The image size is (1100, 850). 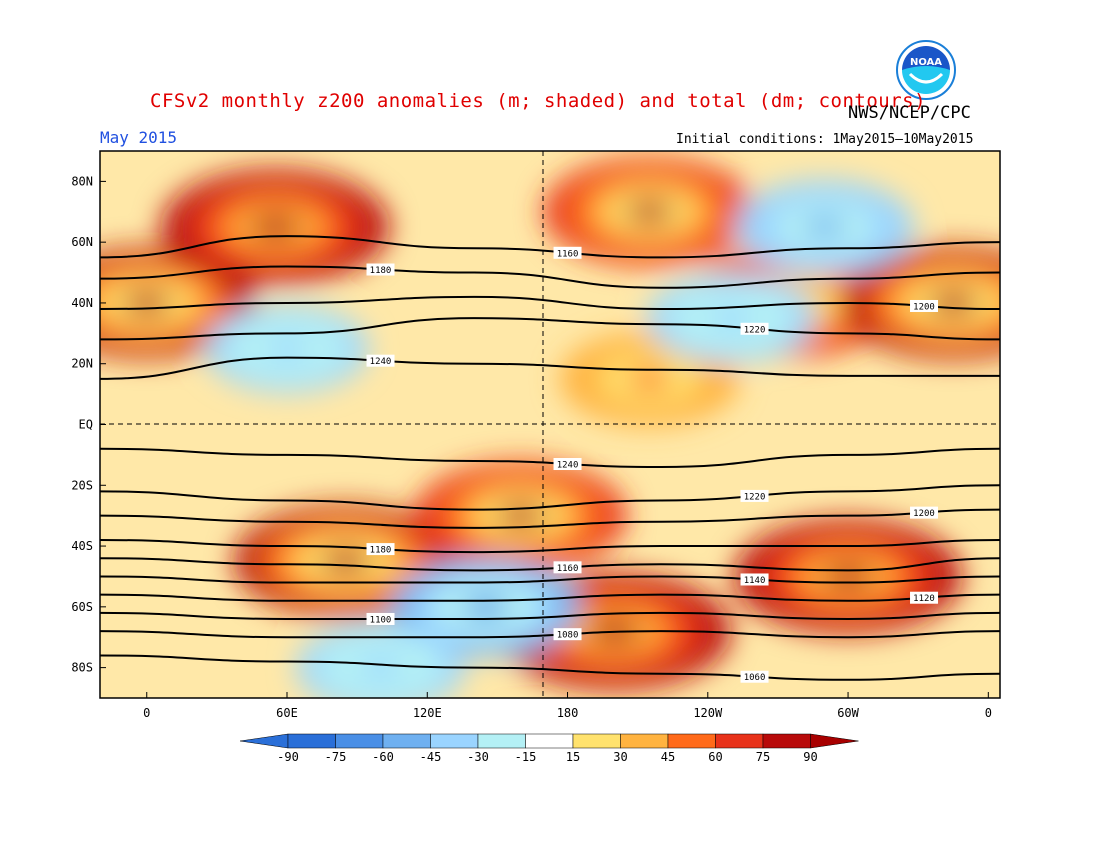 What do you see at coordinates (82, 546) in the screenshot?
I see `lat-label-6: 40S` at bounding box center [82, 546].